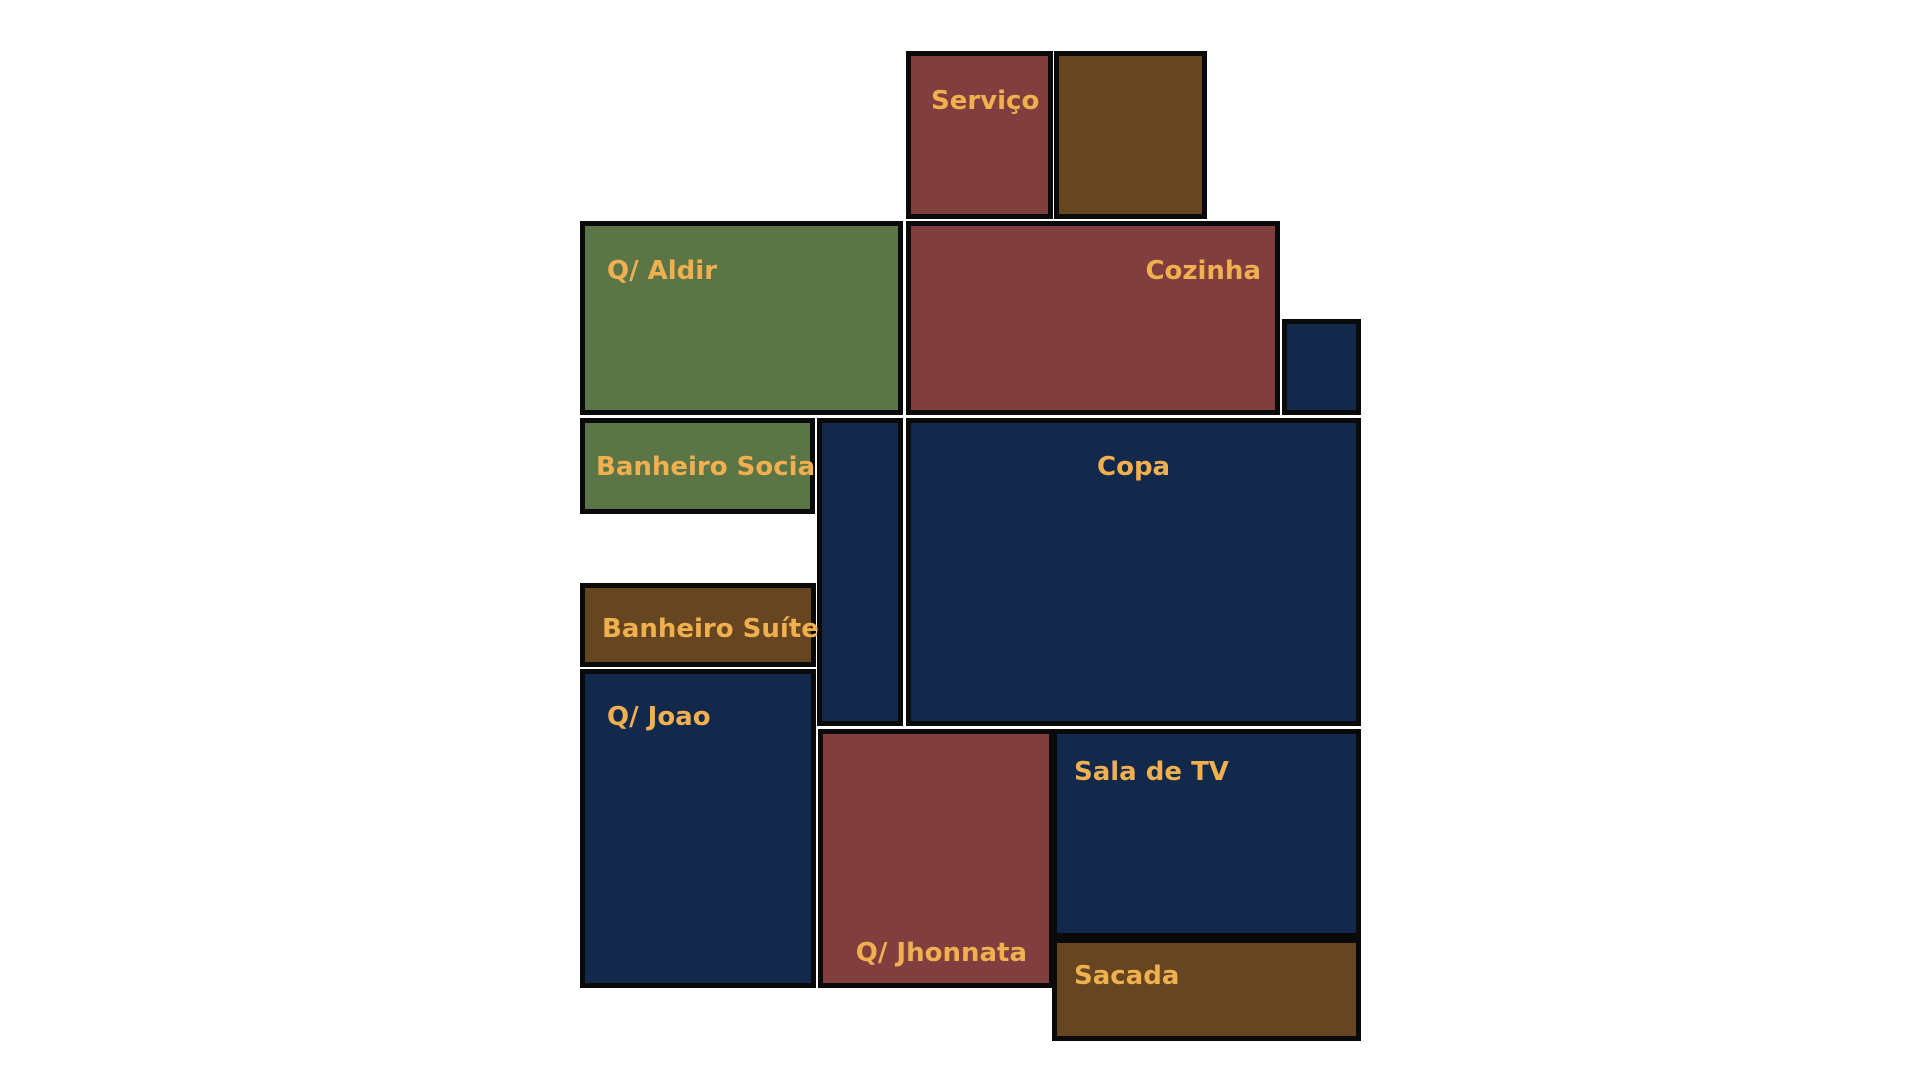  Describe the element at coordinates (985, 101) in the screenshot. I see `room-label-servico: Serviço` at that location.